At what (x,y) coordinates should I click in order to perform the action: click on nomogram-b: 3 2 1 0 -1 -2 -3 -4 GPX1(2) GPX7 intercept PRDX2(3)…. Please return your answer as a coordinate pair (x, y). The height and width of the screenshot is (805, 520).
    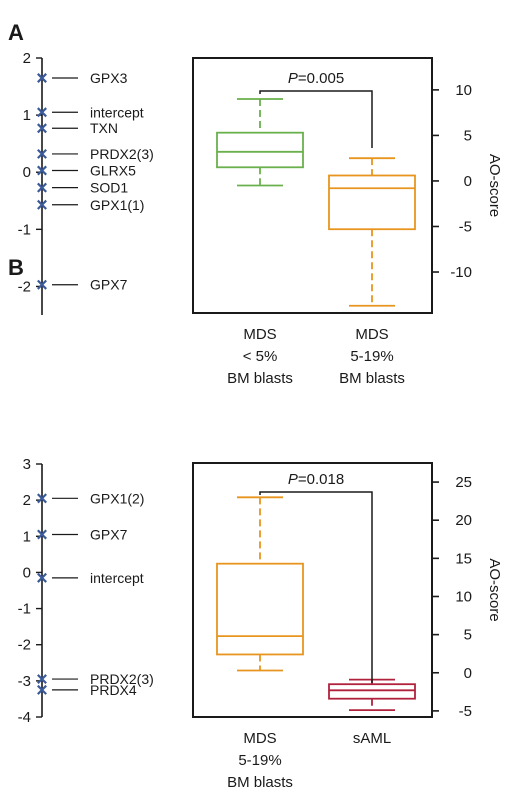
    Looking at the image, I should click on (86, 591).